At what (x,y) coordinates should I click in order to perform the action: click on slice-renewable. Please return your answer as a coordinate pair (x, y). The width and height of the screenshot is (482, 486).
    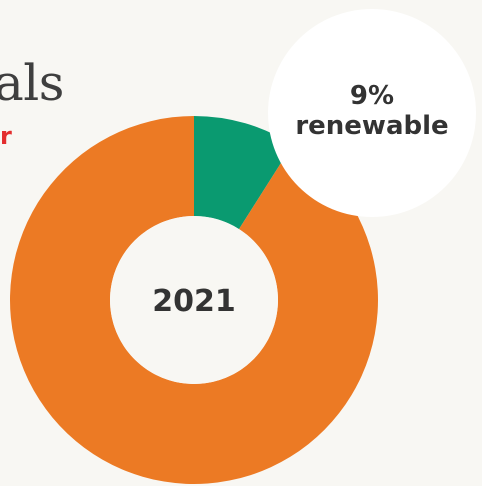
    Looking at the image, I should click on (243, 173).